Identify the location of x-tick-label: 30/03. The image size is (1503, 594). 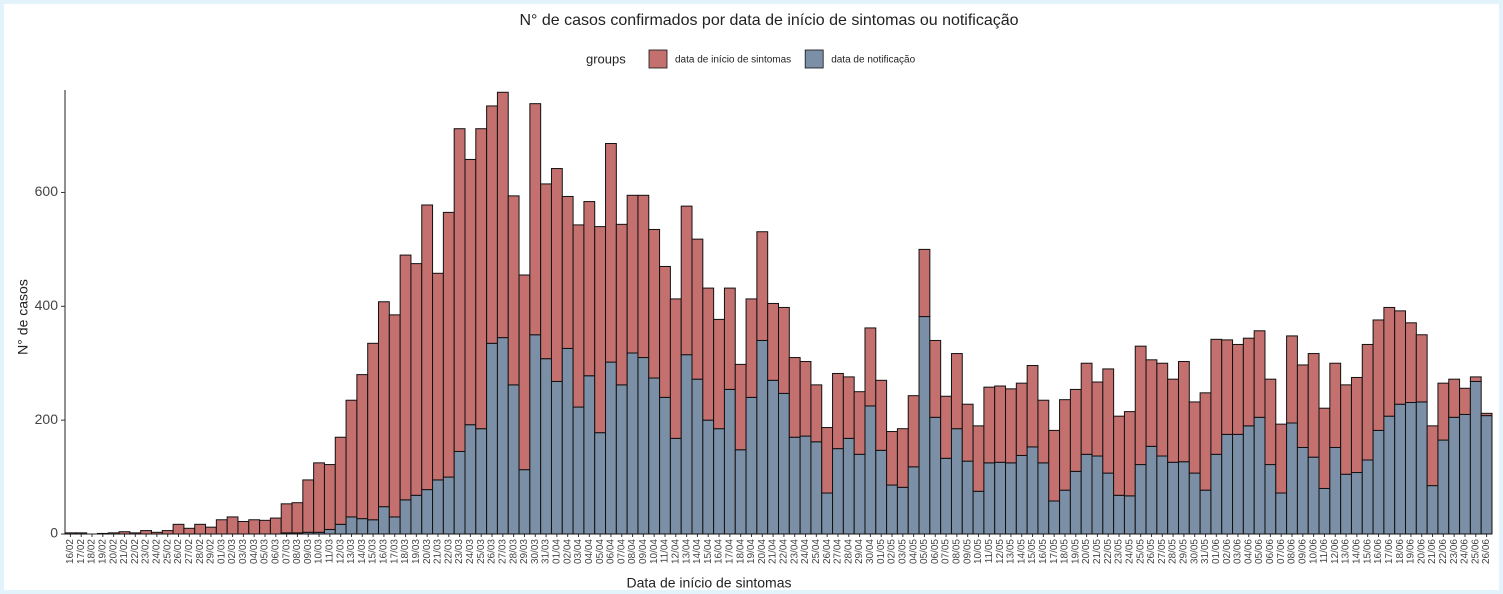
(535, 551).